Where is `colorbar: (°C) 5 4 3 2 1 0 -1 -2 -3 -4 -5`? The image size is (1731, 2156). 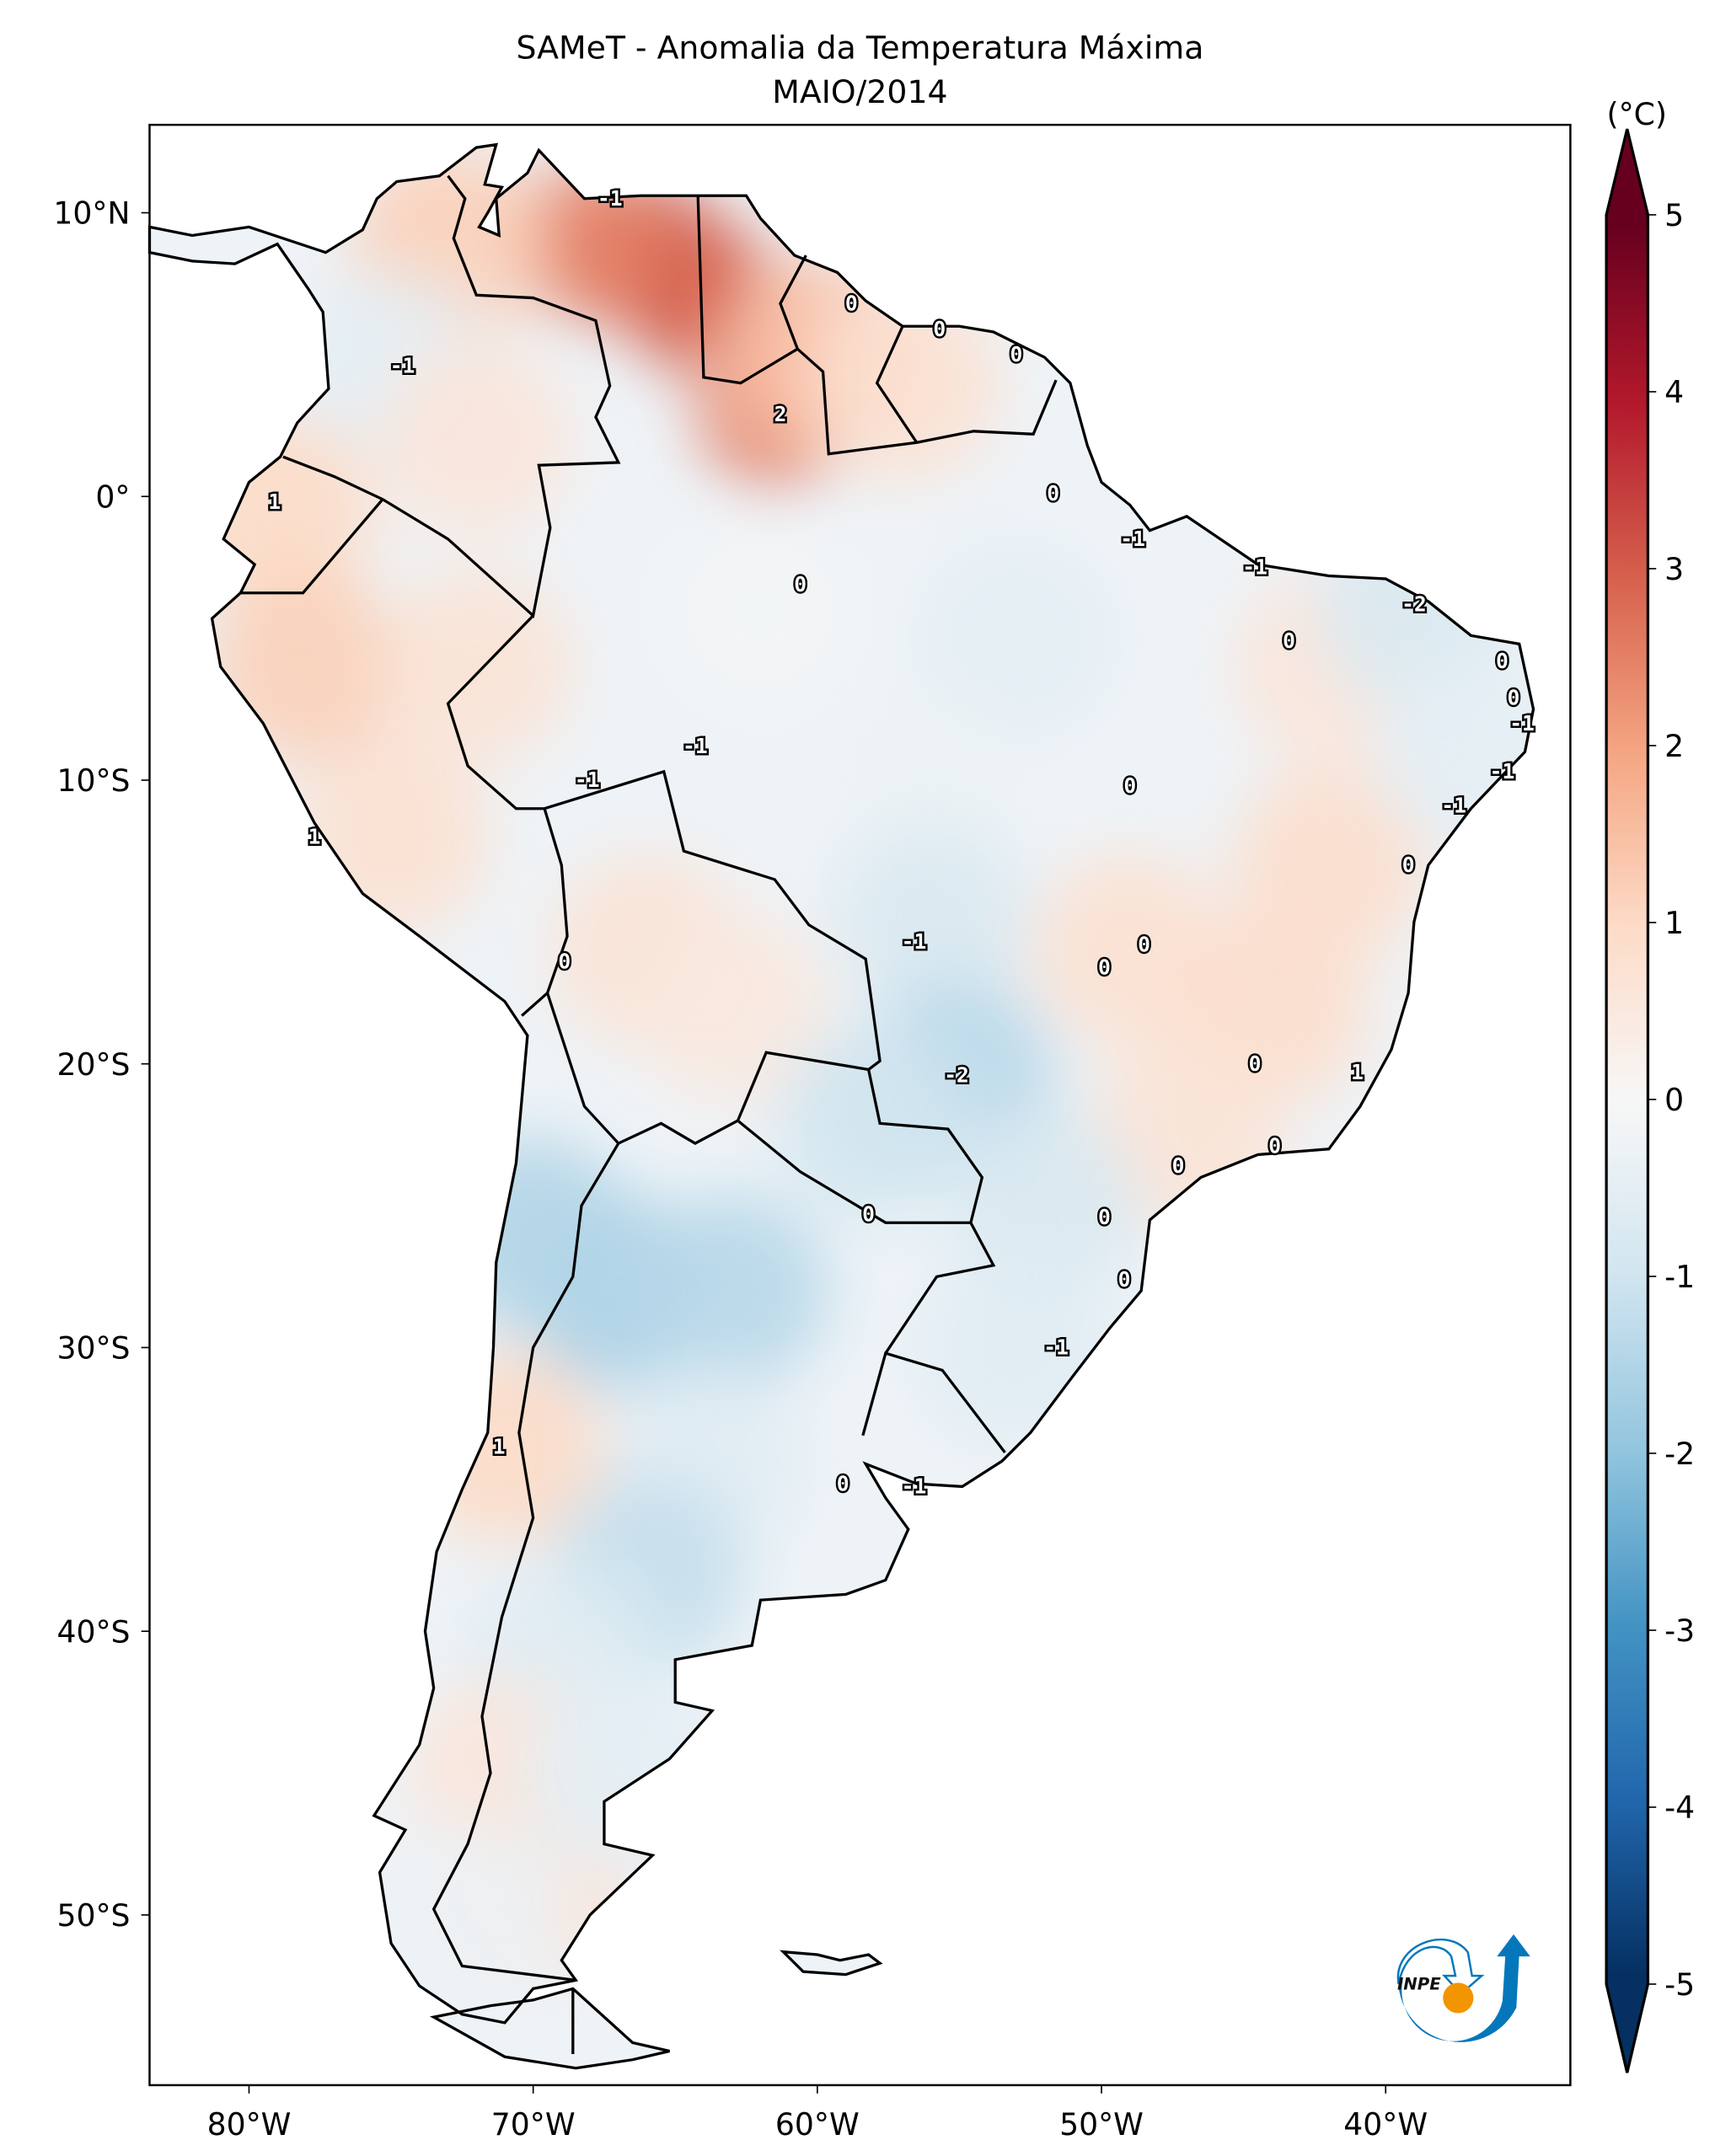
colorbar: (°C) 5 4 3 2 1 0 -1 -2 -3 -4 -5 is located at coordinates (1650, 1084).